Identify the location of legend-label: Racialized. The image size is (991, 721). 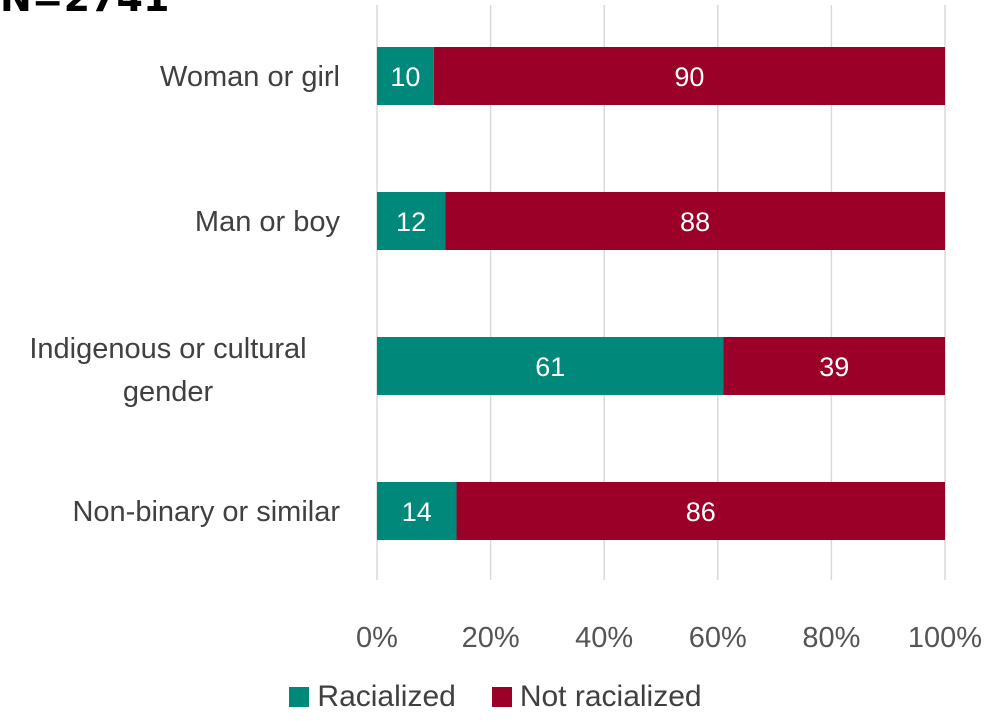
(386, 696).